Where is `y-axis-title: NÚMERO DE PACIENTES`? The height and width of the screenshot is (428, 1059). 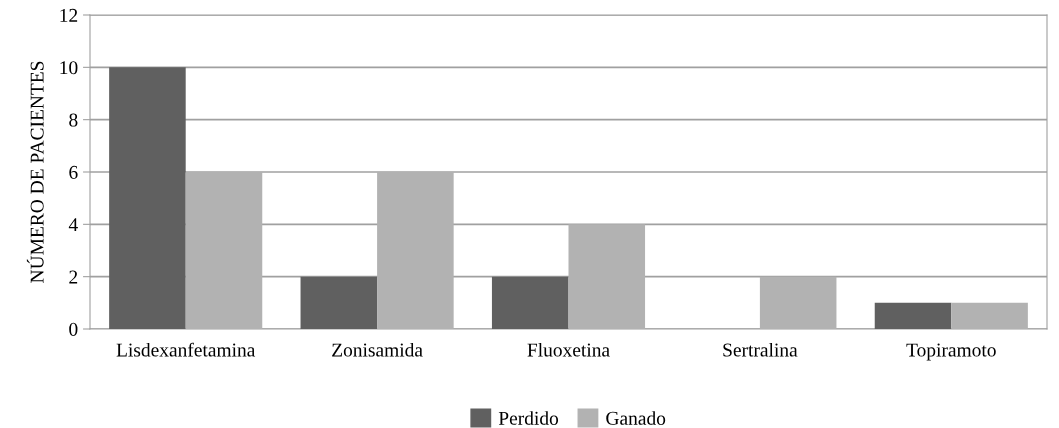
y-axis-title: NÚMERO DE PACIENTES is located at coordinates (35, 172).